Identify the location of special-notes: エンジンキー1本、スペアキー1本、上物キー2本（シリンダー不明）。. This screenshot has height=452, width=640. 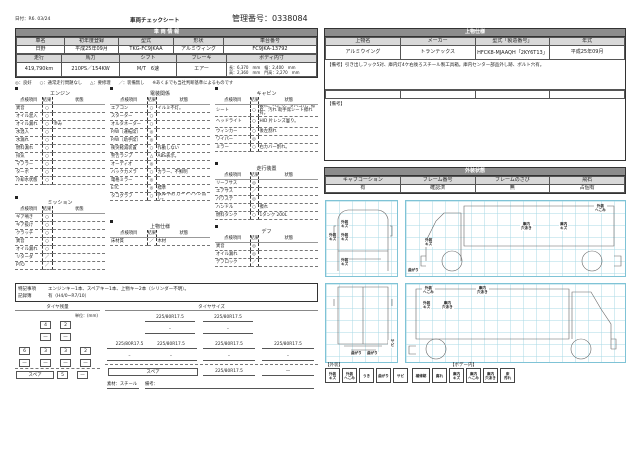
(119, 289).